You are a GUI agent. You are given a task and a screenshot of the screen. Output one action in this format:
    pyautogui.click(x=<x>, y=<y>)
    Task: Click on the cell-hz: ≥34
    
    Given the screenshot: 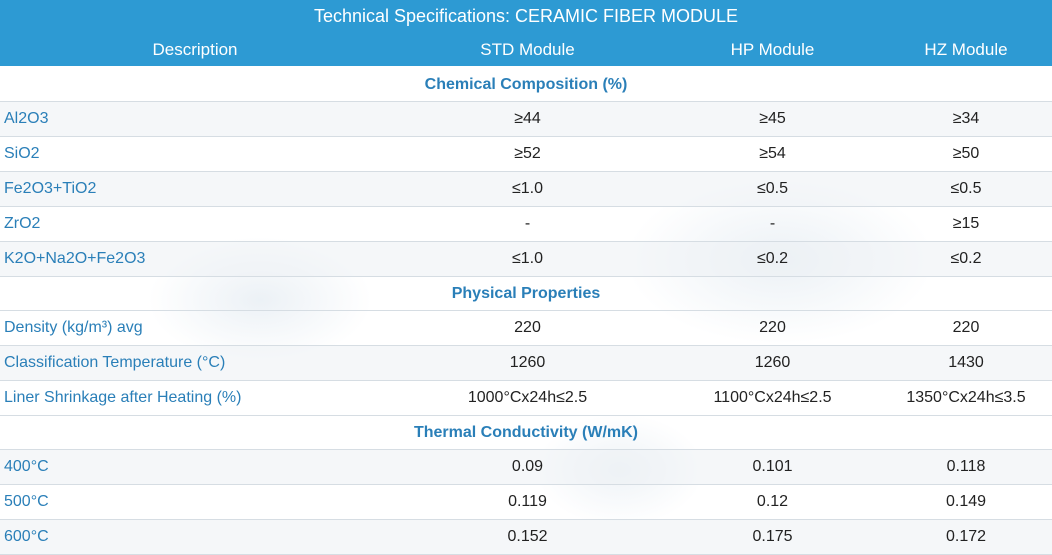 What is the action you would take?
    pyautogui.click(x=966, y=119)
    